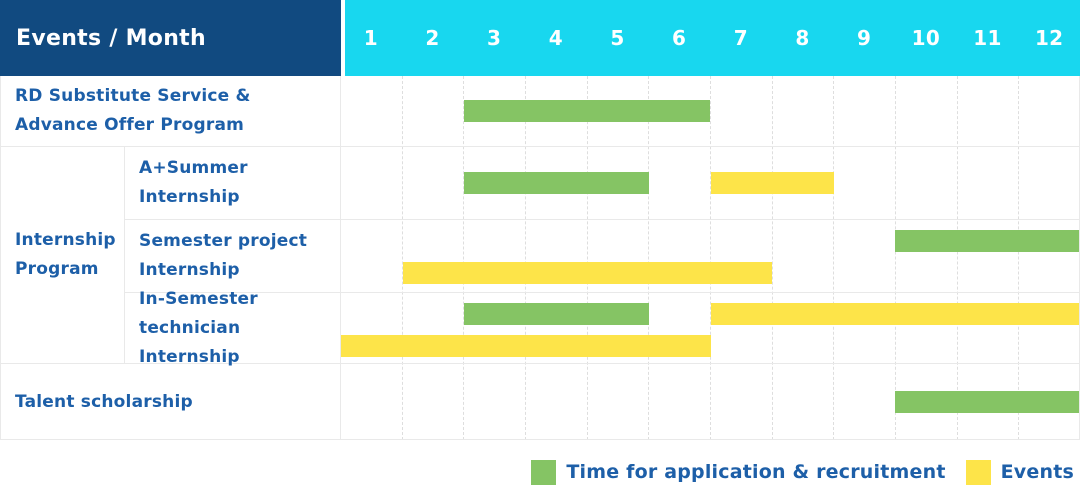 The height and width of the screenshot is (494, 1080). I want to click on table-row-a-plus-summer-internship: A+Summer Internship, so click(540, 183).